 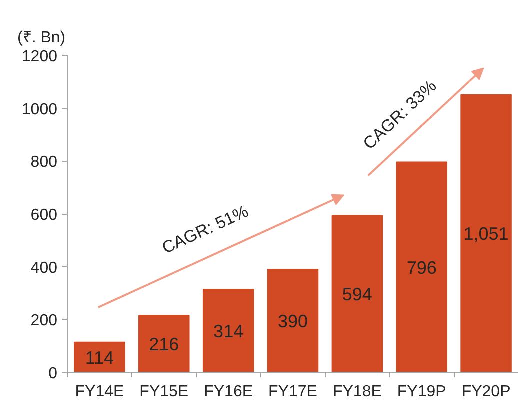 What do you see at coordinates (42, 38) in the screenshot?
I see `y-axis-title: (₹. Bn)` at bounding box center [42, 38].